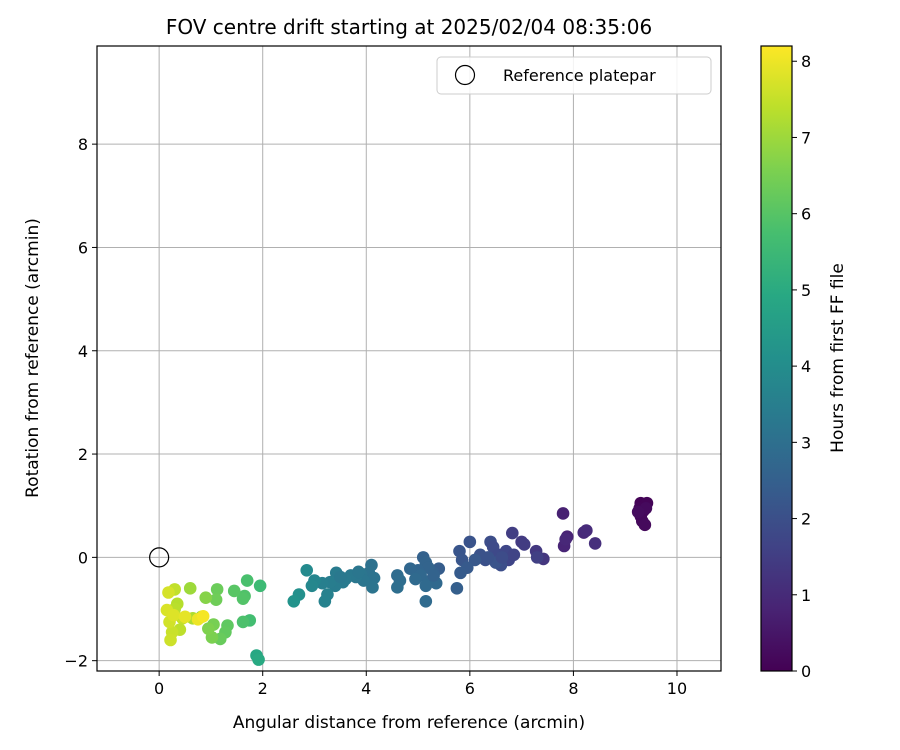 The height and width of the screenshot is (750, 900). I want to click on colorbar-tick-label: 5, so click(806, 290).